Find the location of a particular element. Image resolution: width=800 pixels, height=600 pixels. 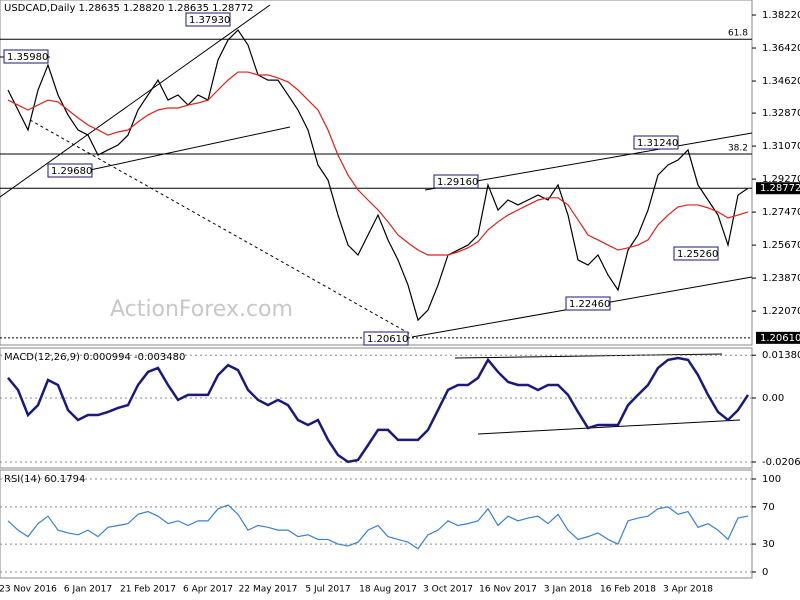

y-tick-label: 1.34620 is located at coordinates (781, 81).